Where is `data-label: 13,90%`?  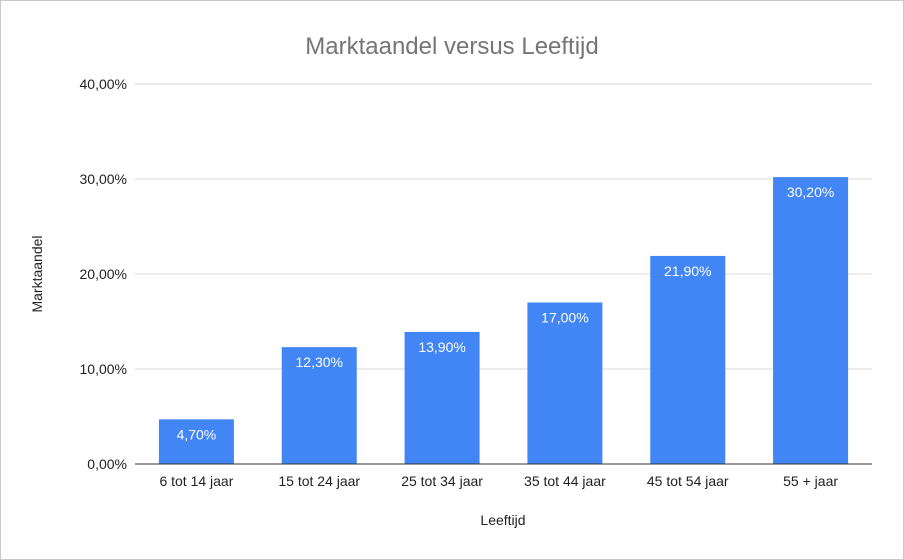 data-label: 13,90% is located at coordinates (441, 347).